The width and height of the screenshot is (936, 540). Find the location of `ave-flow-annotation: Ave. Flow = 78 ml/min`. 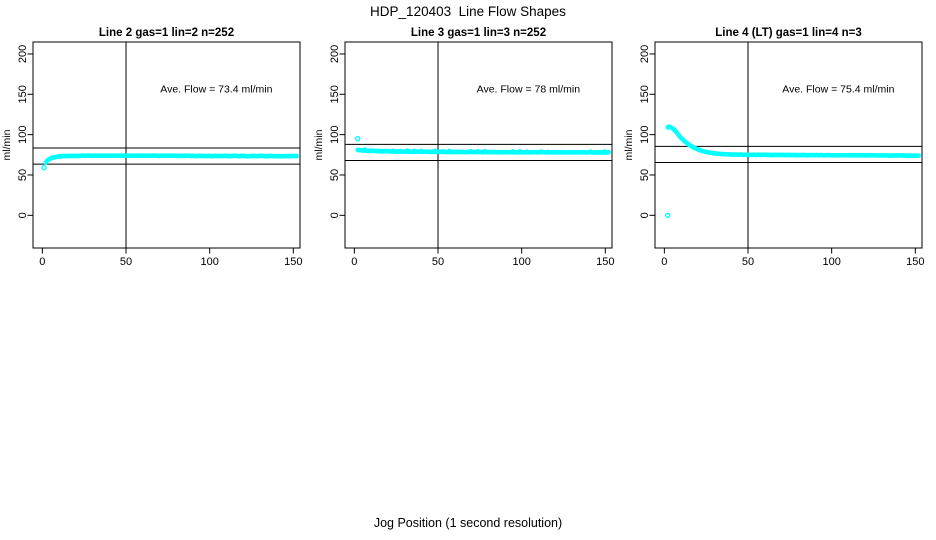

ave-flow-annotation: Ave. Flow = 78 ml/min is located at coordinates (529, 90).